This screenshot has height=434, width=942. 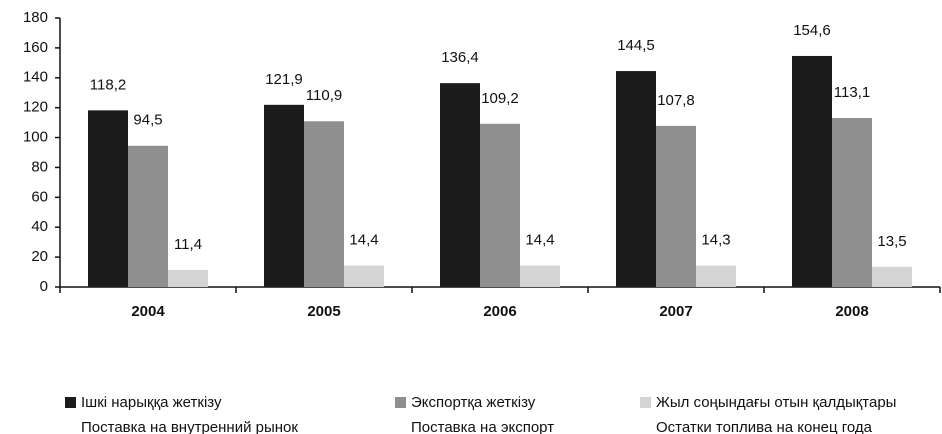 What do you see at coordinates (39, 196) in the screenshot?
I see `y-tick-label: 60` at bounding box center [39, 196].